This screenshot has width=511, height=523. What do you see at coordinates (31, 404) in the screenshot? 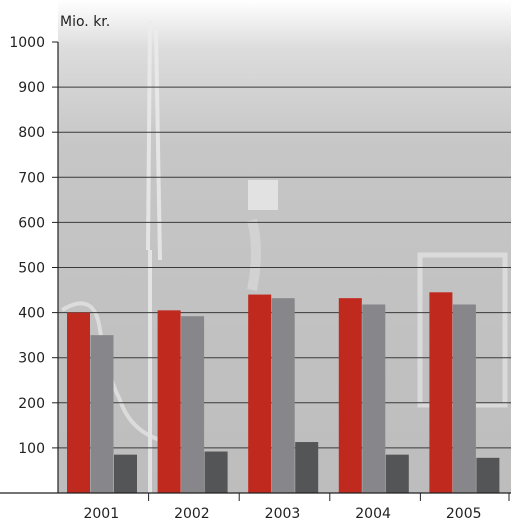
I see `y-tick-label: 200` at bounding box center [31, 404].